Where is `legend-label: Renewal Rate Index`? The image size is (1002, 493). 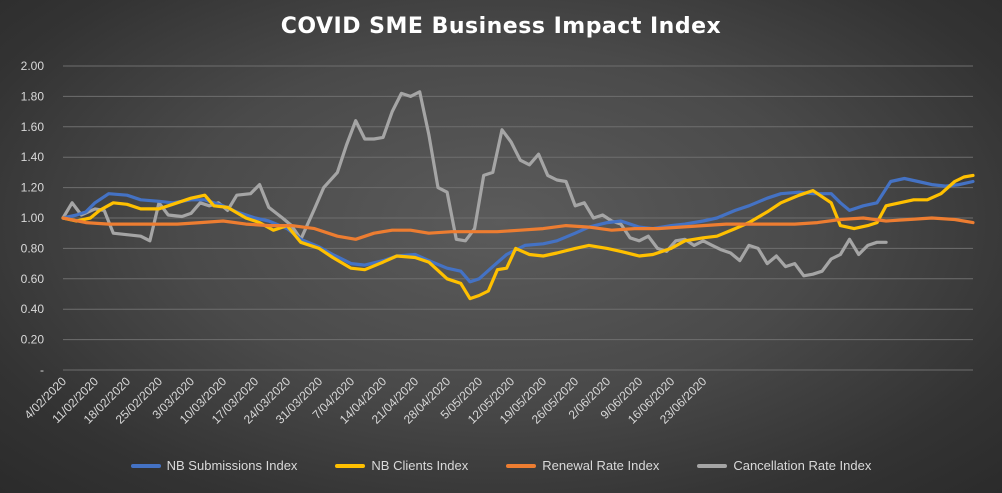
legend-label: Renewal Rate Index is located at coordinates (601, 465).